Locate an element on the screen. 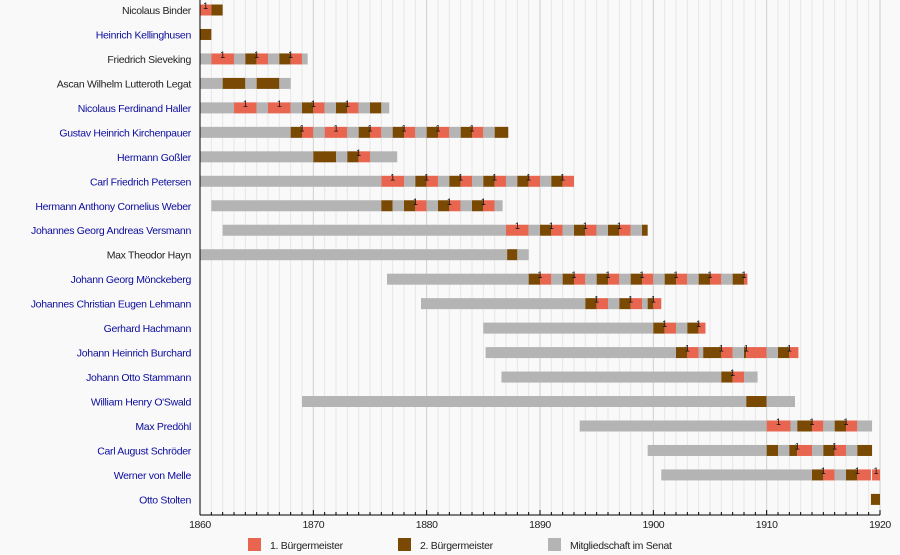 This screenshot has width=900, height=555. x-tick-label: 1910 is located at coordinates (767, 525).